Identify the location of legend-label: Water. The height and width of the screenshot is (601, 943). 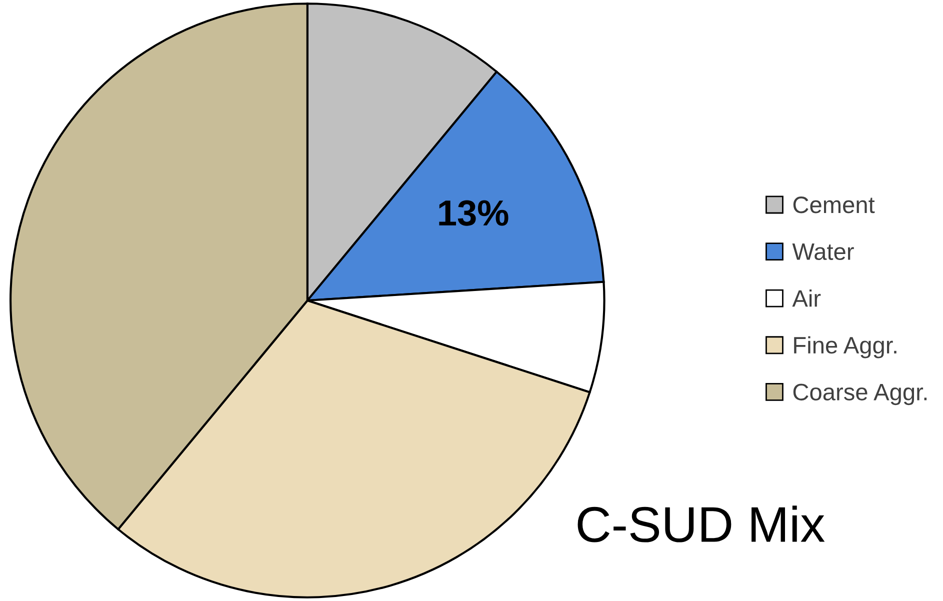
(823, 252).